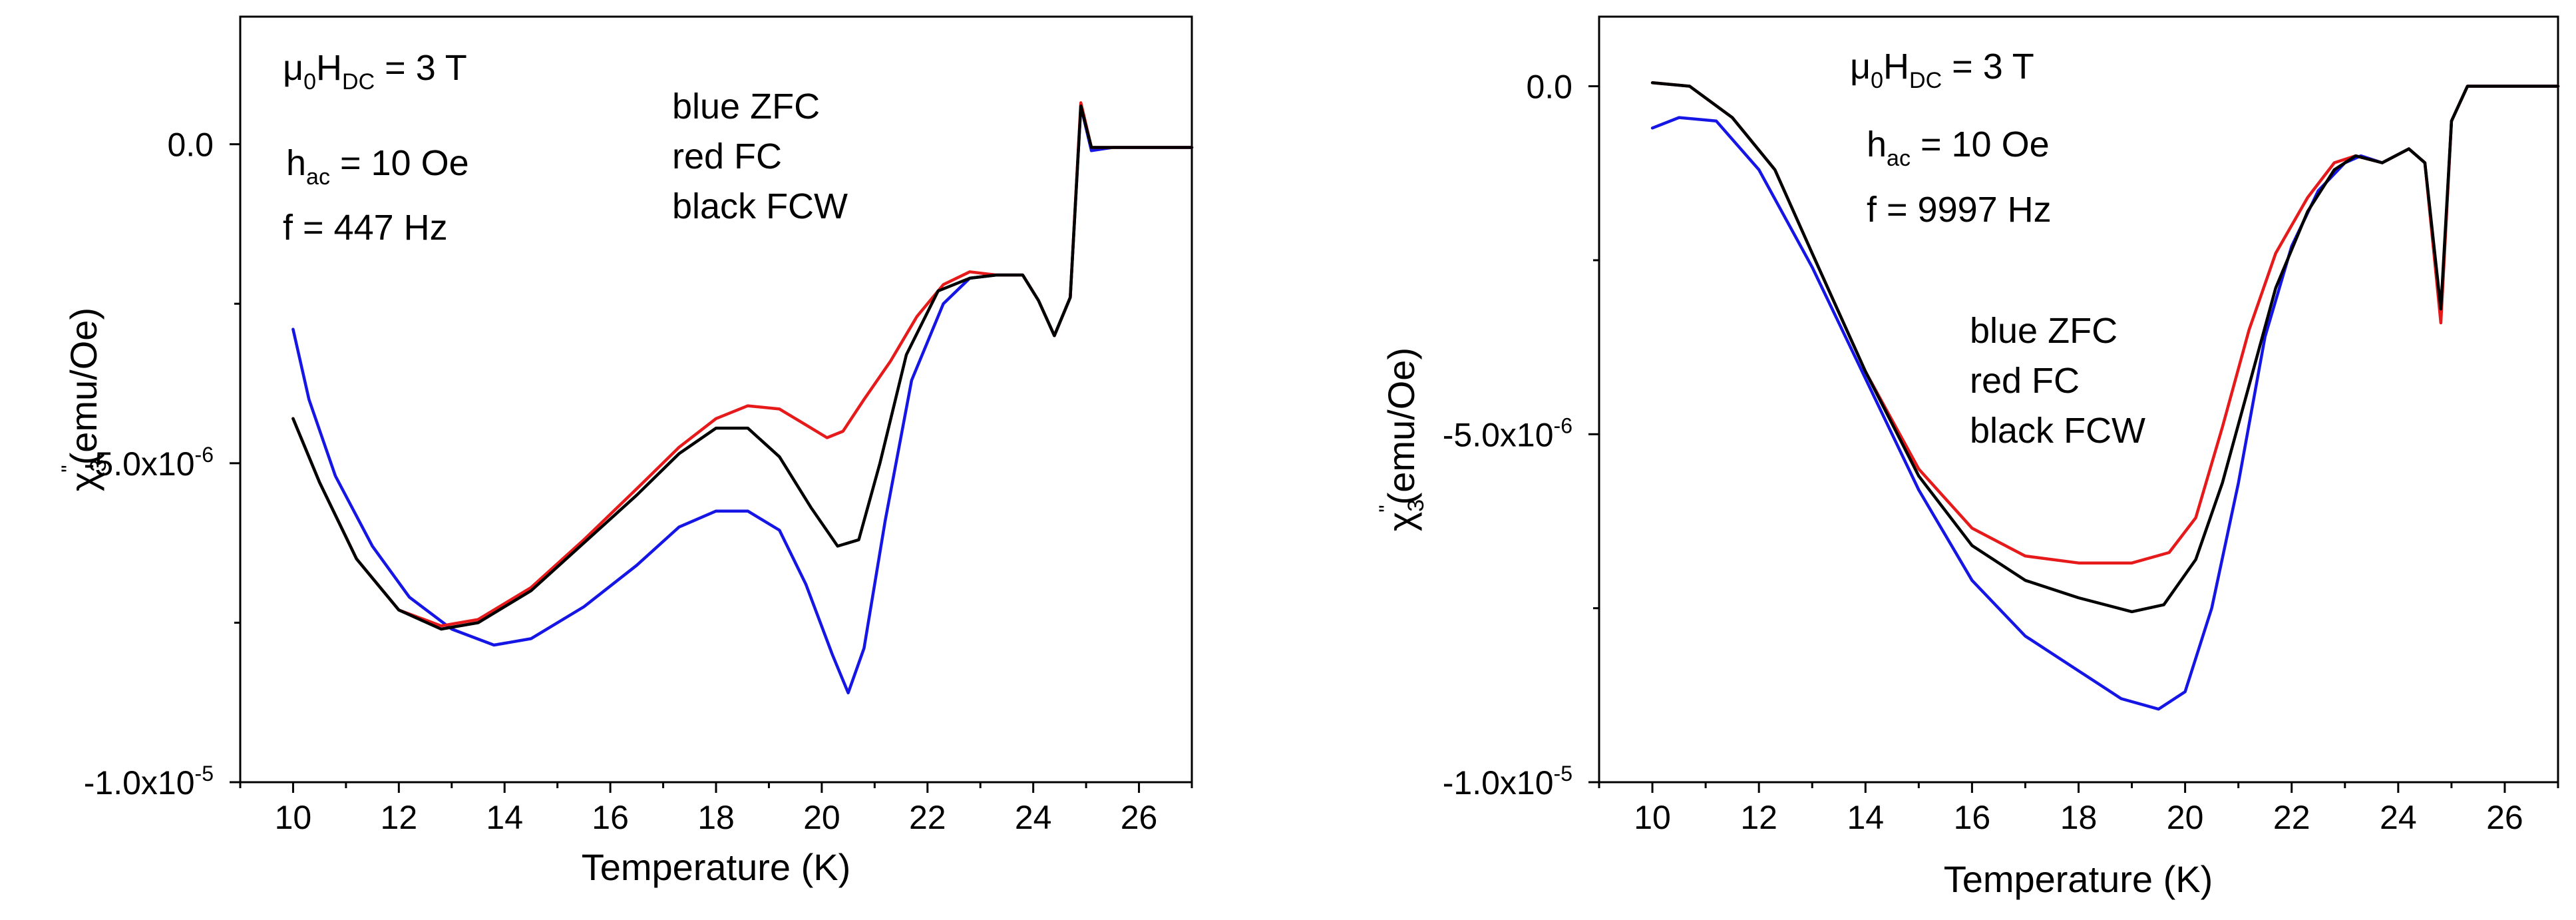 The width and height of the screenshot is (2576, 920). Describe the element at coordinates (365, 228) in the screenshot. I see `frequency-annotation: f = 447 Hz` at that location.